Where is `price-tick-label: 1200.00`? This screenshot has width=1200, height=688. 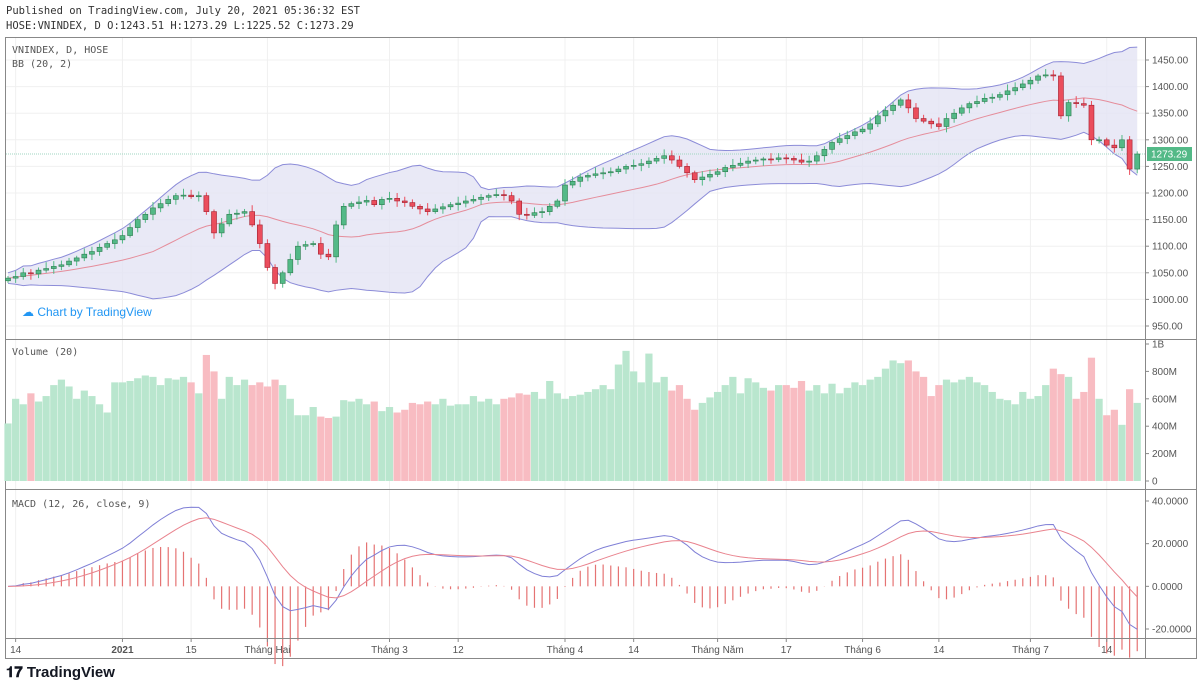 price-tick-label: 1200.00 is located at coordinates (1170, 194).